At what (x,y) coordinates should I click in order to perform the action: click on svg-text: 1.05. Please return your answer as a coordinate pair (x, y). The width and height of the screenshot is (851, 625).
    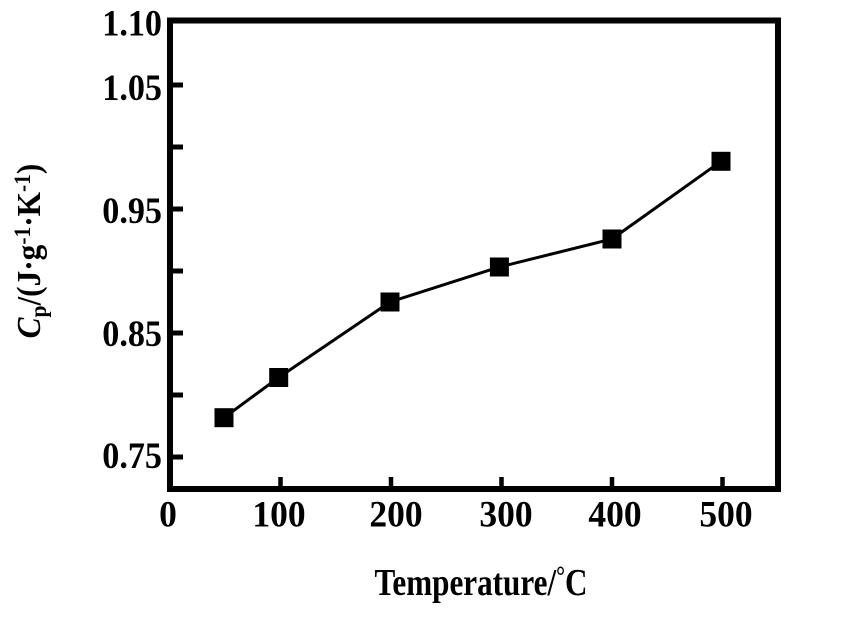
    Looking at the image, I should click on (132, 87).